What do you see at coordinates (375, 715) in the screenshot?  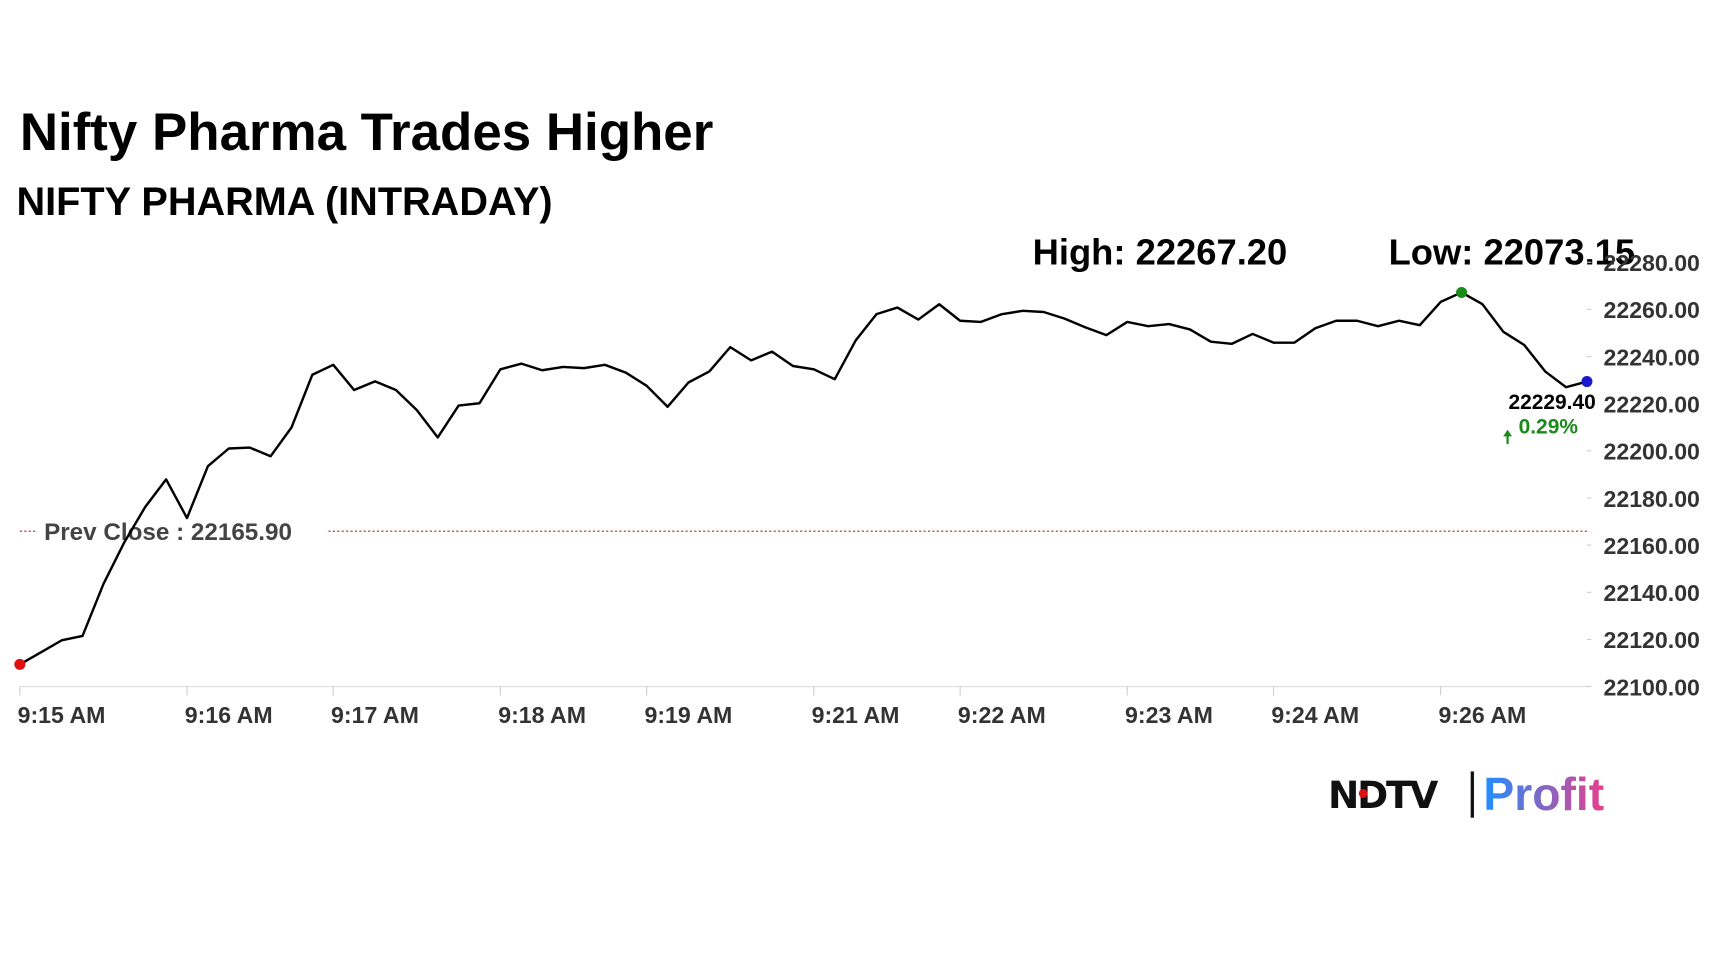 I see `x-tick-label: 9:17 AM` at bounding box center [375, 715].